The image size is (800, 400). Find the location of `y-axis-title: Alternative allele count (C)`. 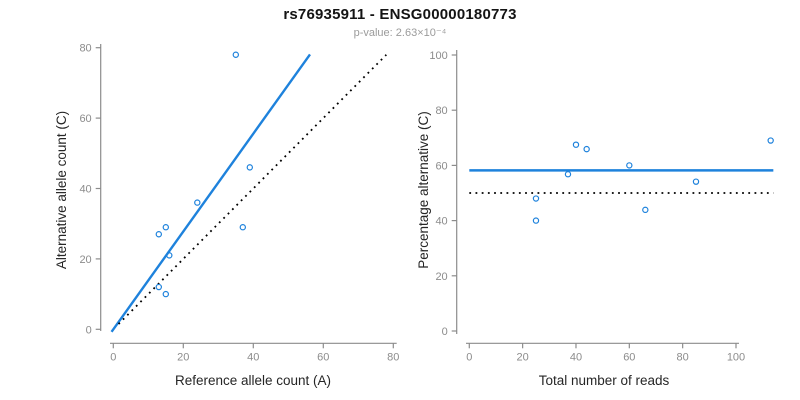

y-axis-title: Alternative allele count (C) is located at coordinates (61, 190).